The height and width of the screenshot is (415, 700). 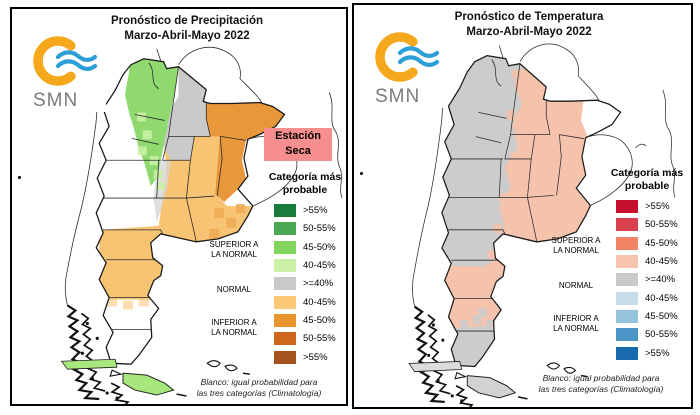 What do you see at coordinates (609, 170) in the screenshot?
I see `uruguay-border` at bounding box center [609, 170].